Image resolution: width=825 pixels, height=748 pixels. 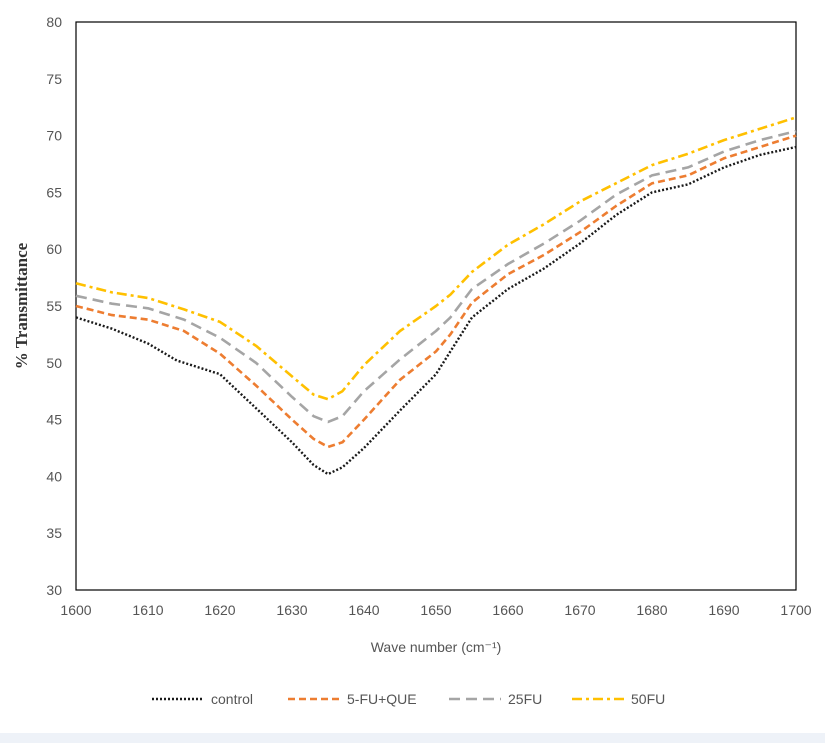 I want to click on x-tick-label: 1630, so click(x=291, y=610).